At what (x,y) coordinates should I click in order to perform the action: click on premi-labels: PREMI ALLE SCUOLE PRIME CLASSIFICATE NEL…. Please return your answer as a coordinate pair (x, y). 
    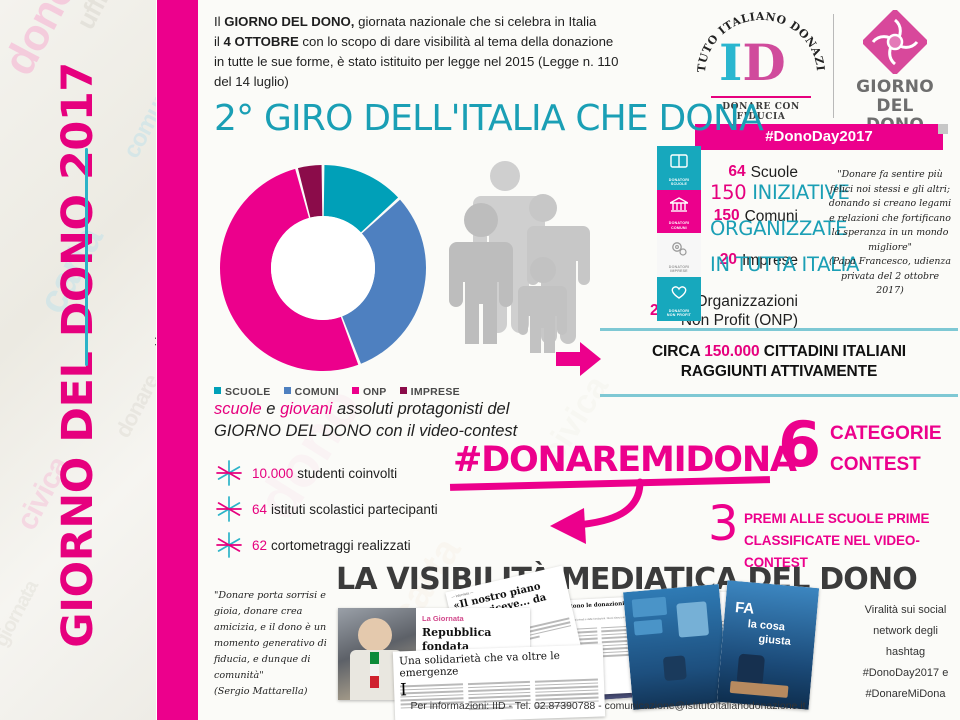
    Looking at the image, I should click on (852, 541).